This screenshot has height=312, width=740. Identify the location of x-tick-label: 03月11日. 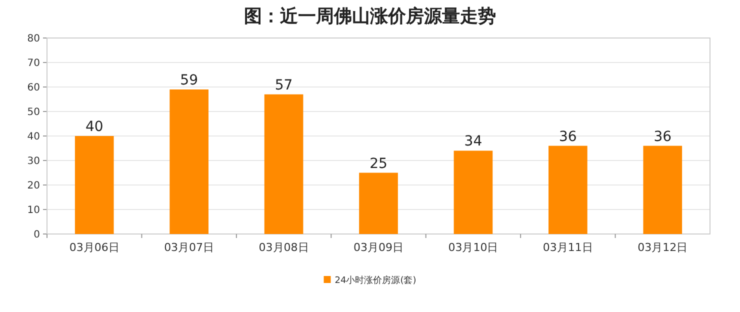
(567, 247).